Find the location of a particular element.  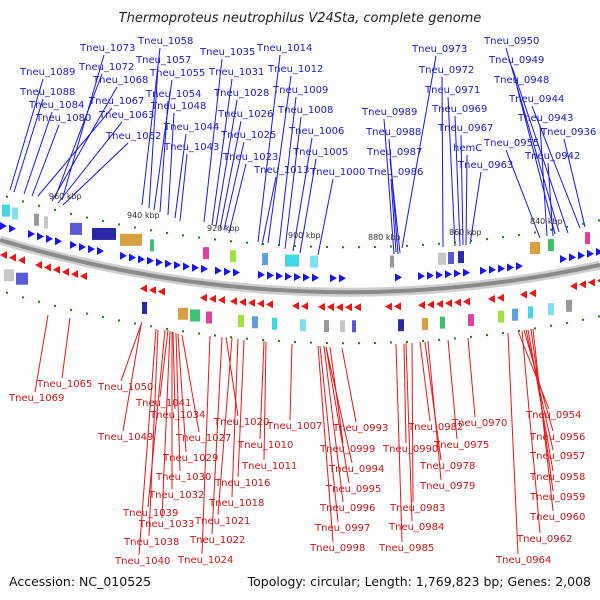

kbp-label: 900 kbp is located at coordinates (304, 235).